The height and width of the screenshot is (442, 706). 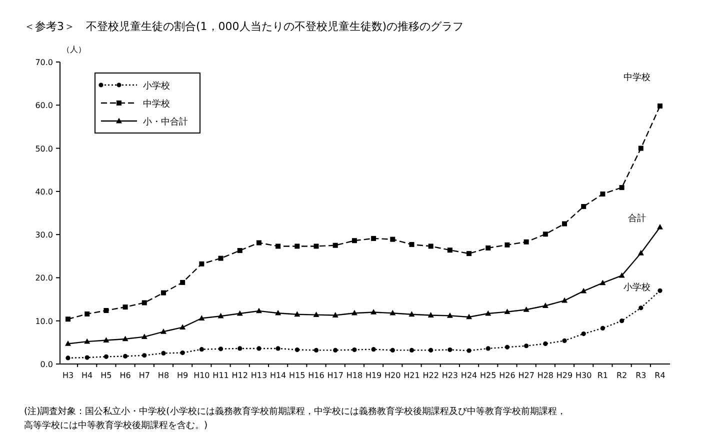 I want to click on y-tick-label: 30.0, so click(x=44, y=235).